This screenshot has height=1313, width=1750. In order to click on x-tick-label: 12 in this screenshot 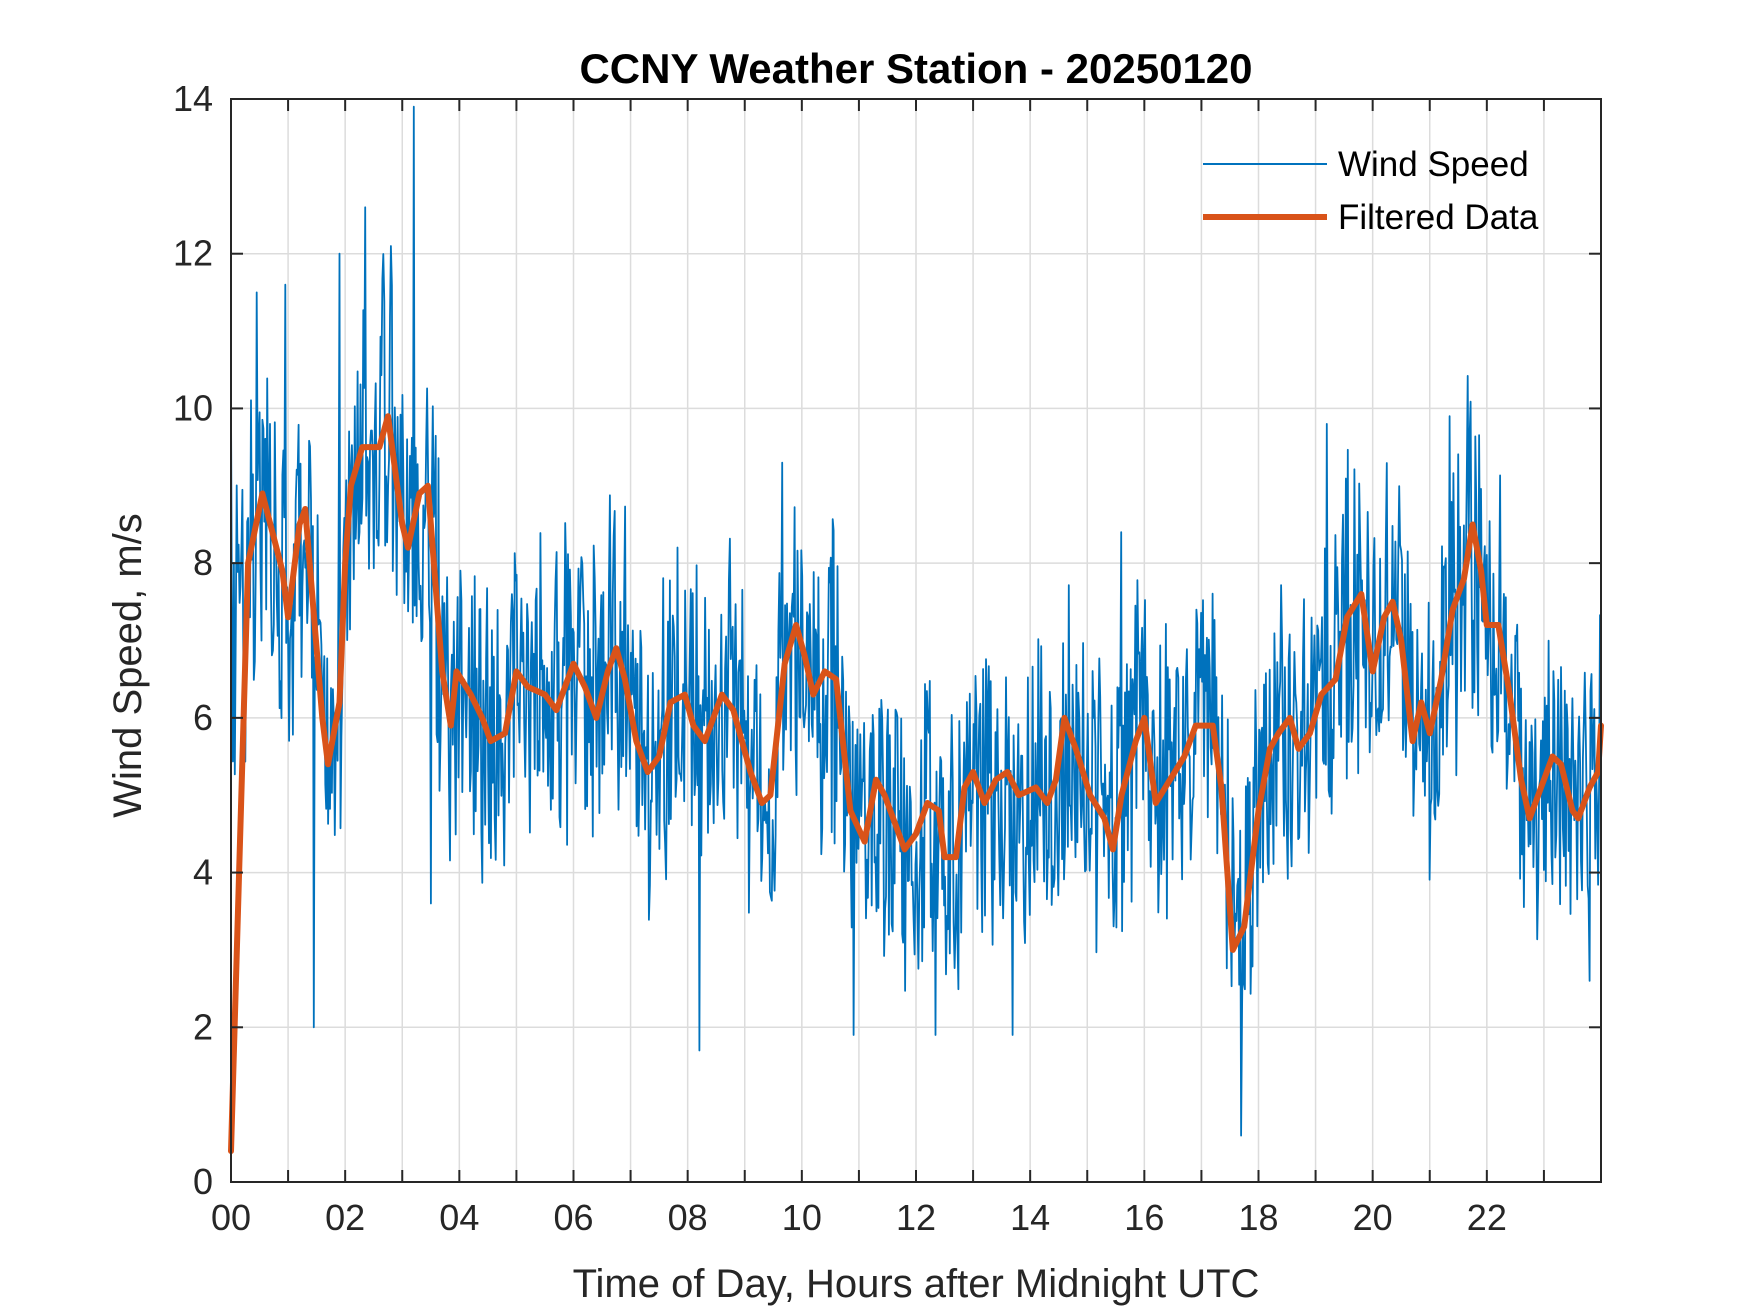, I will do `click(916, 1217)`.